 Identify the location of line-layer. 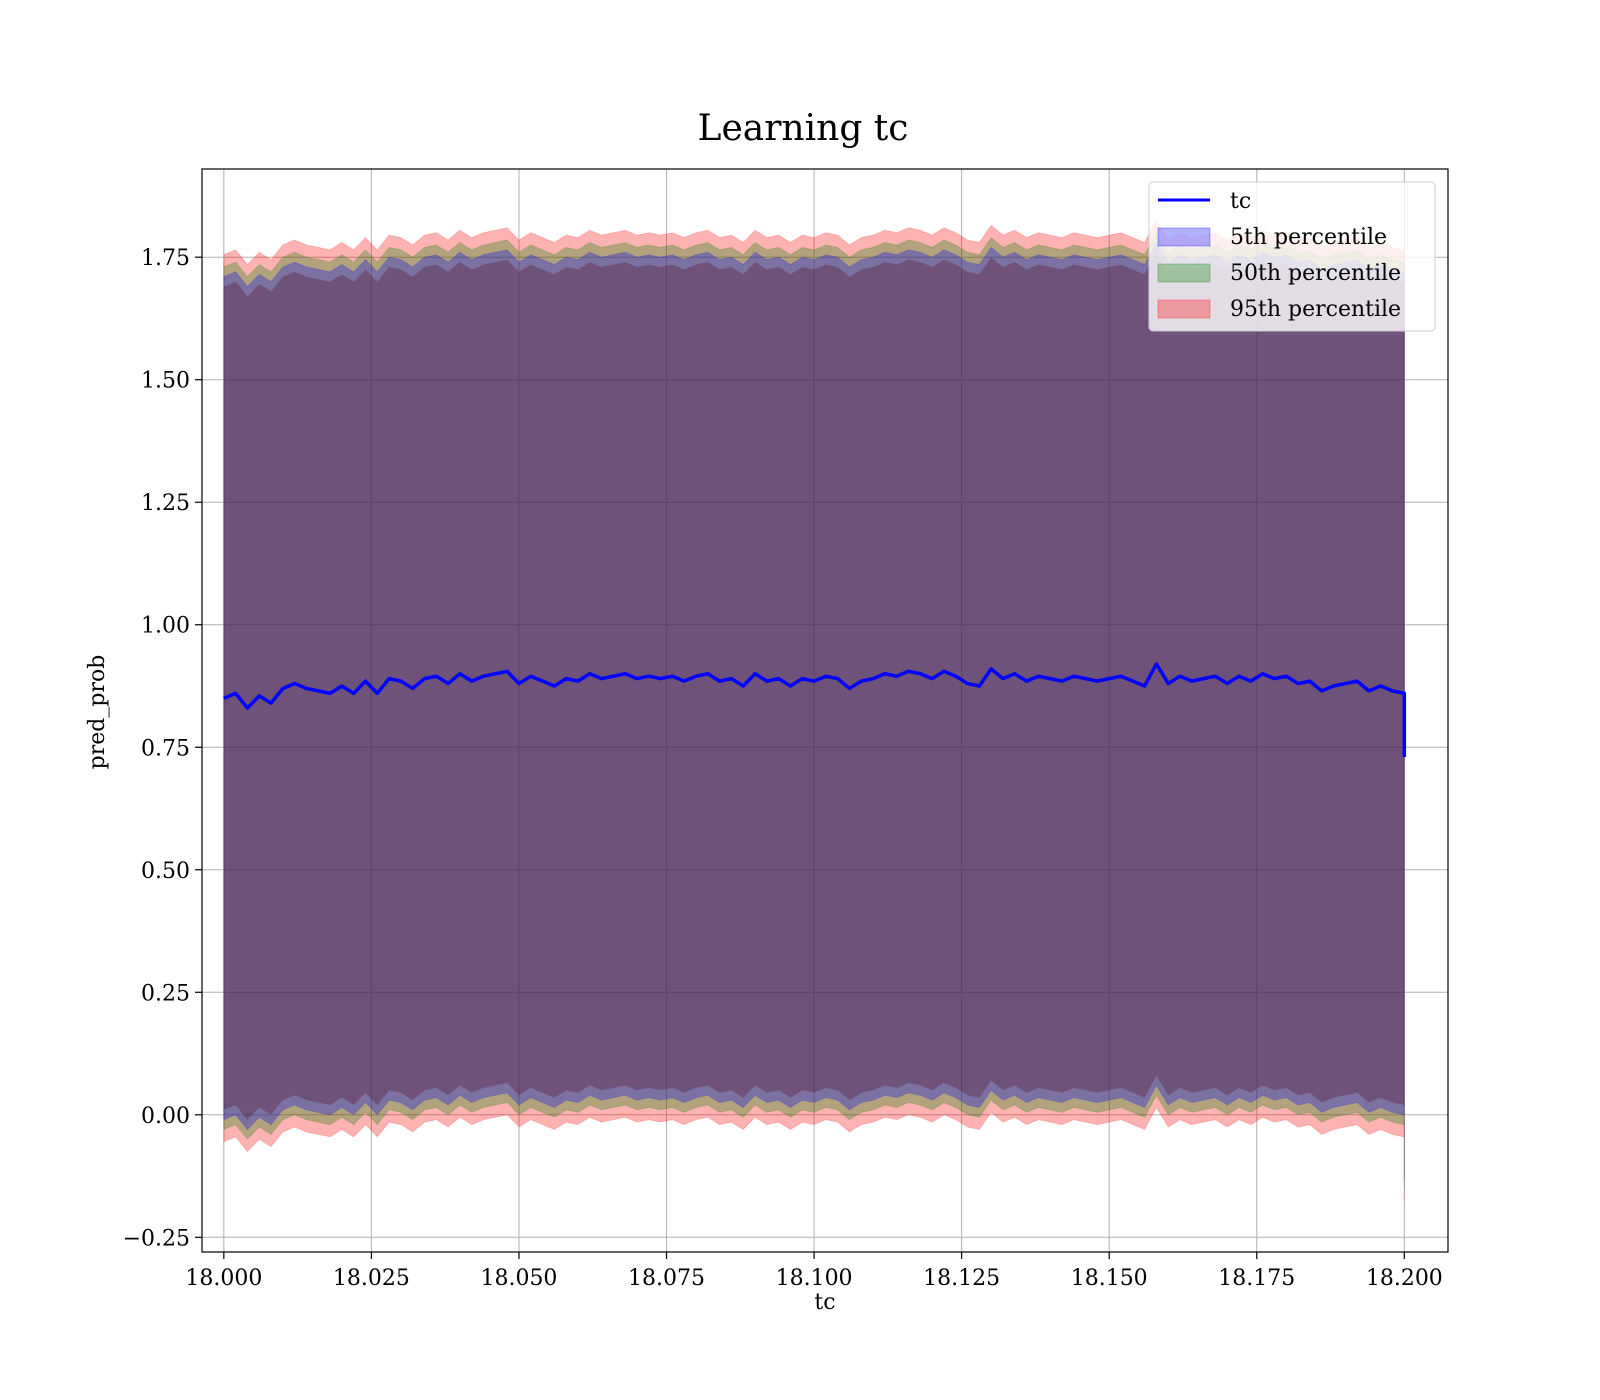
(815, 710).